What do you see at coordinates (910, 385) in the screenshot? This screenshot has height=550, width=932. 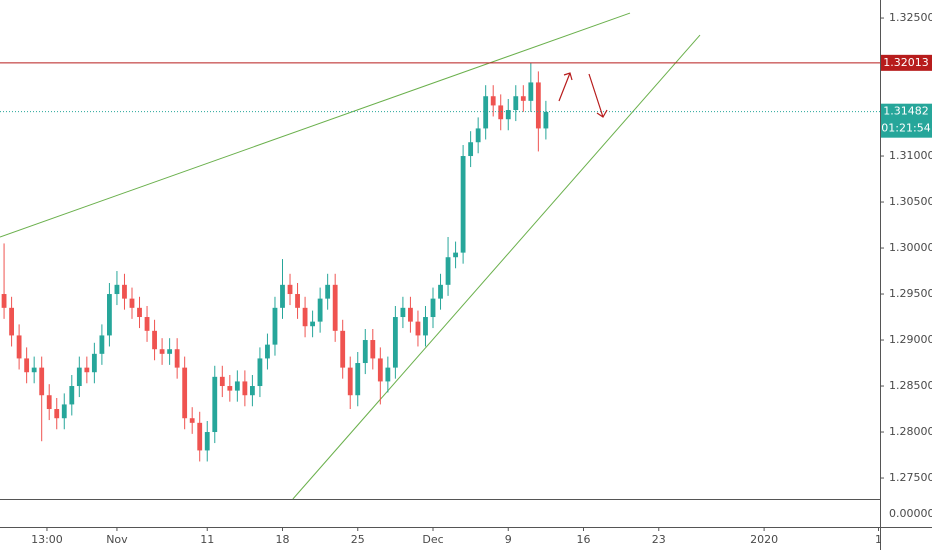 I see `y-tick-label: 1.28500` at bounding box center [910, 385].